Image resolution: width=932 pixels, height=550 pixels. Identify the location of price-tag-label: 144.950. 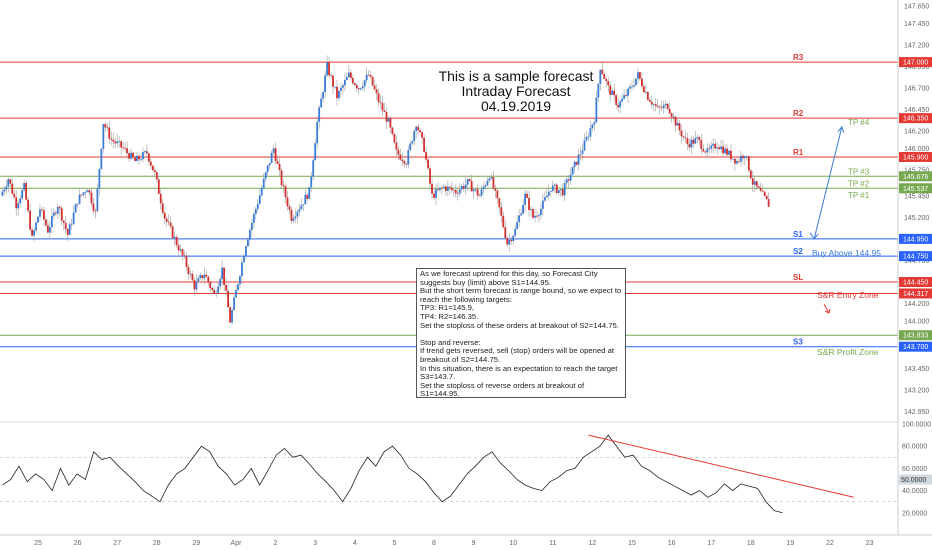
(915, 239).